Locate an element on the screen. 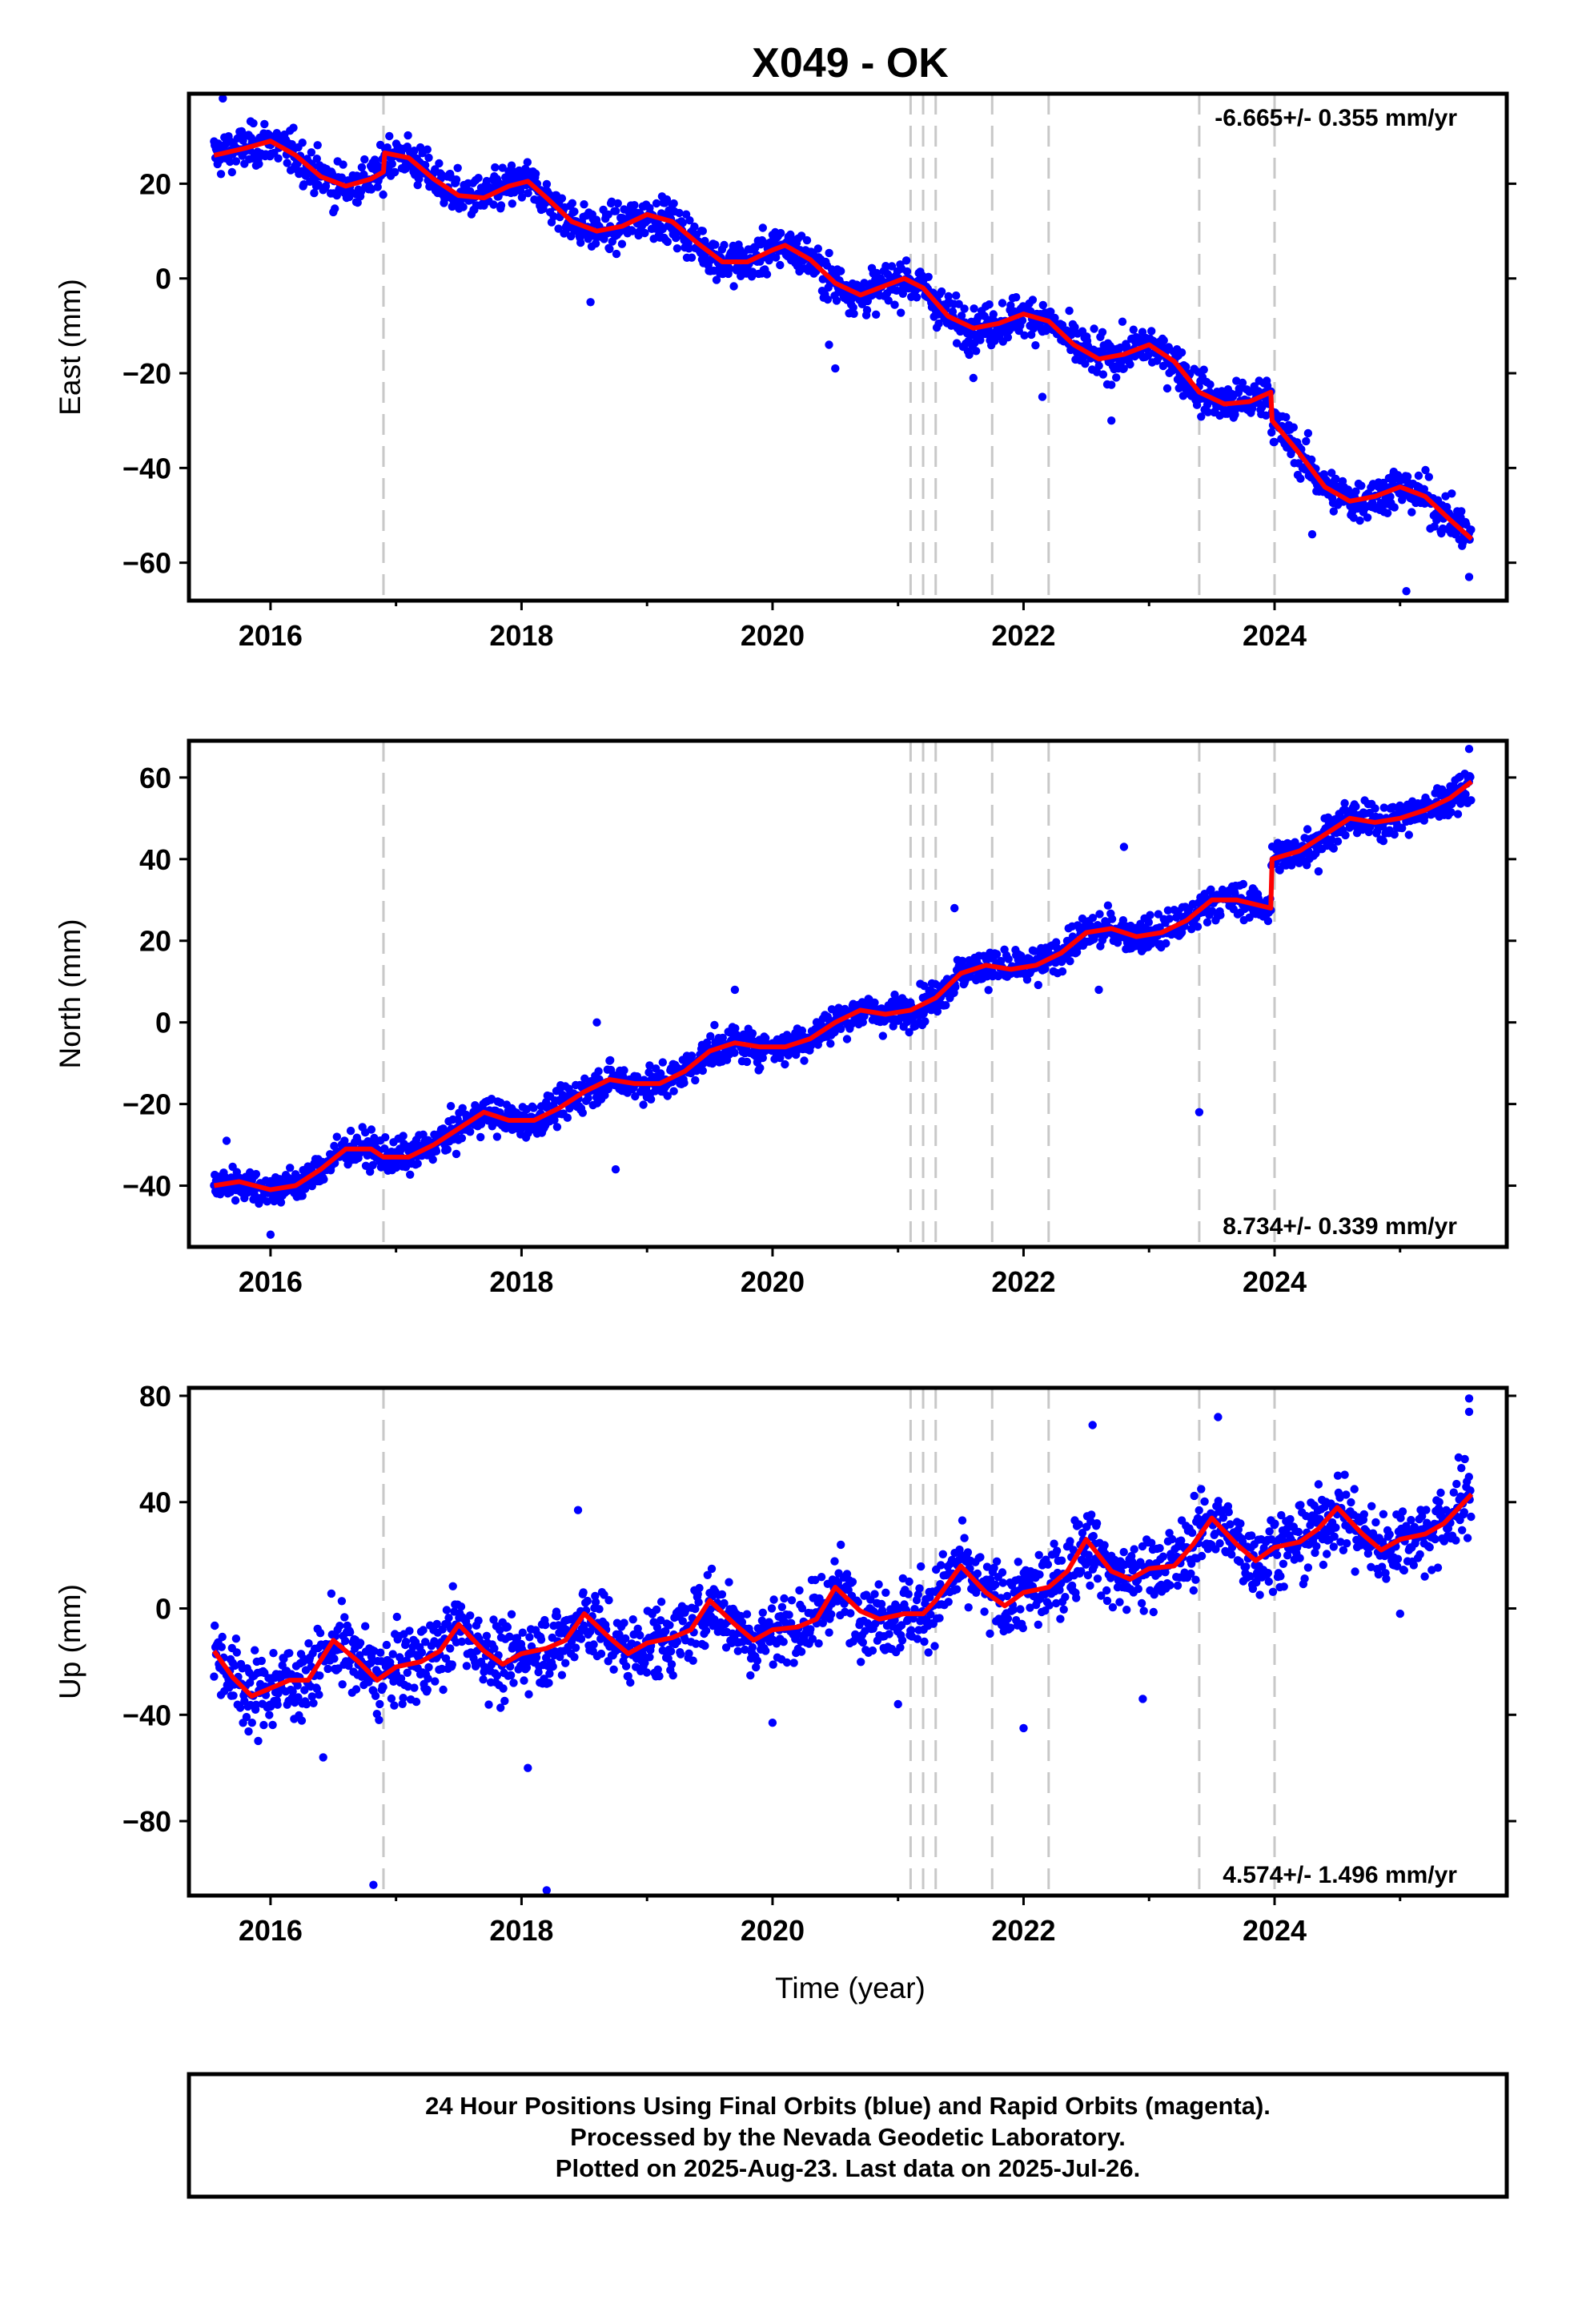 The image size is (1582, 2324). north-x-ticks: 2016 2018 2020 2022 2024 is located at coordinates (820, 1272).